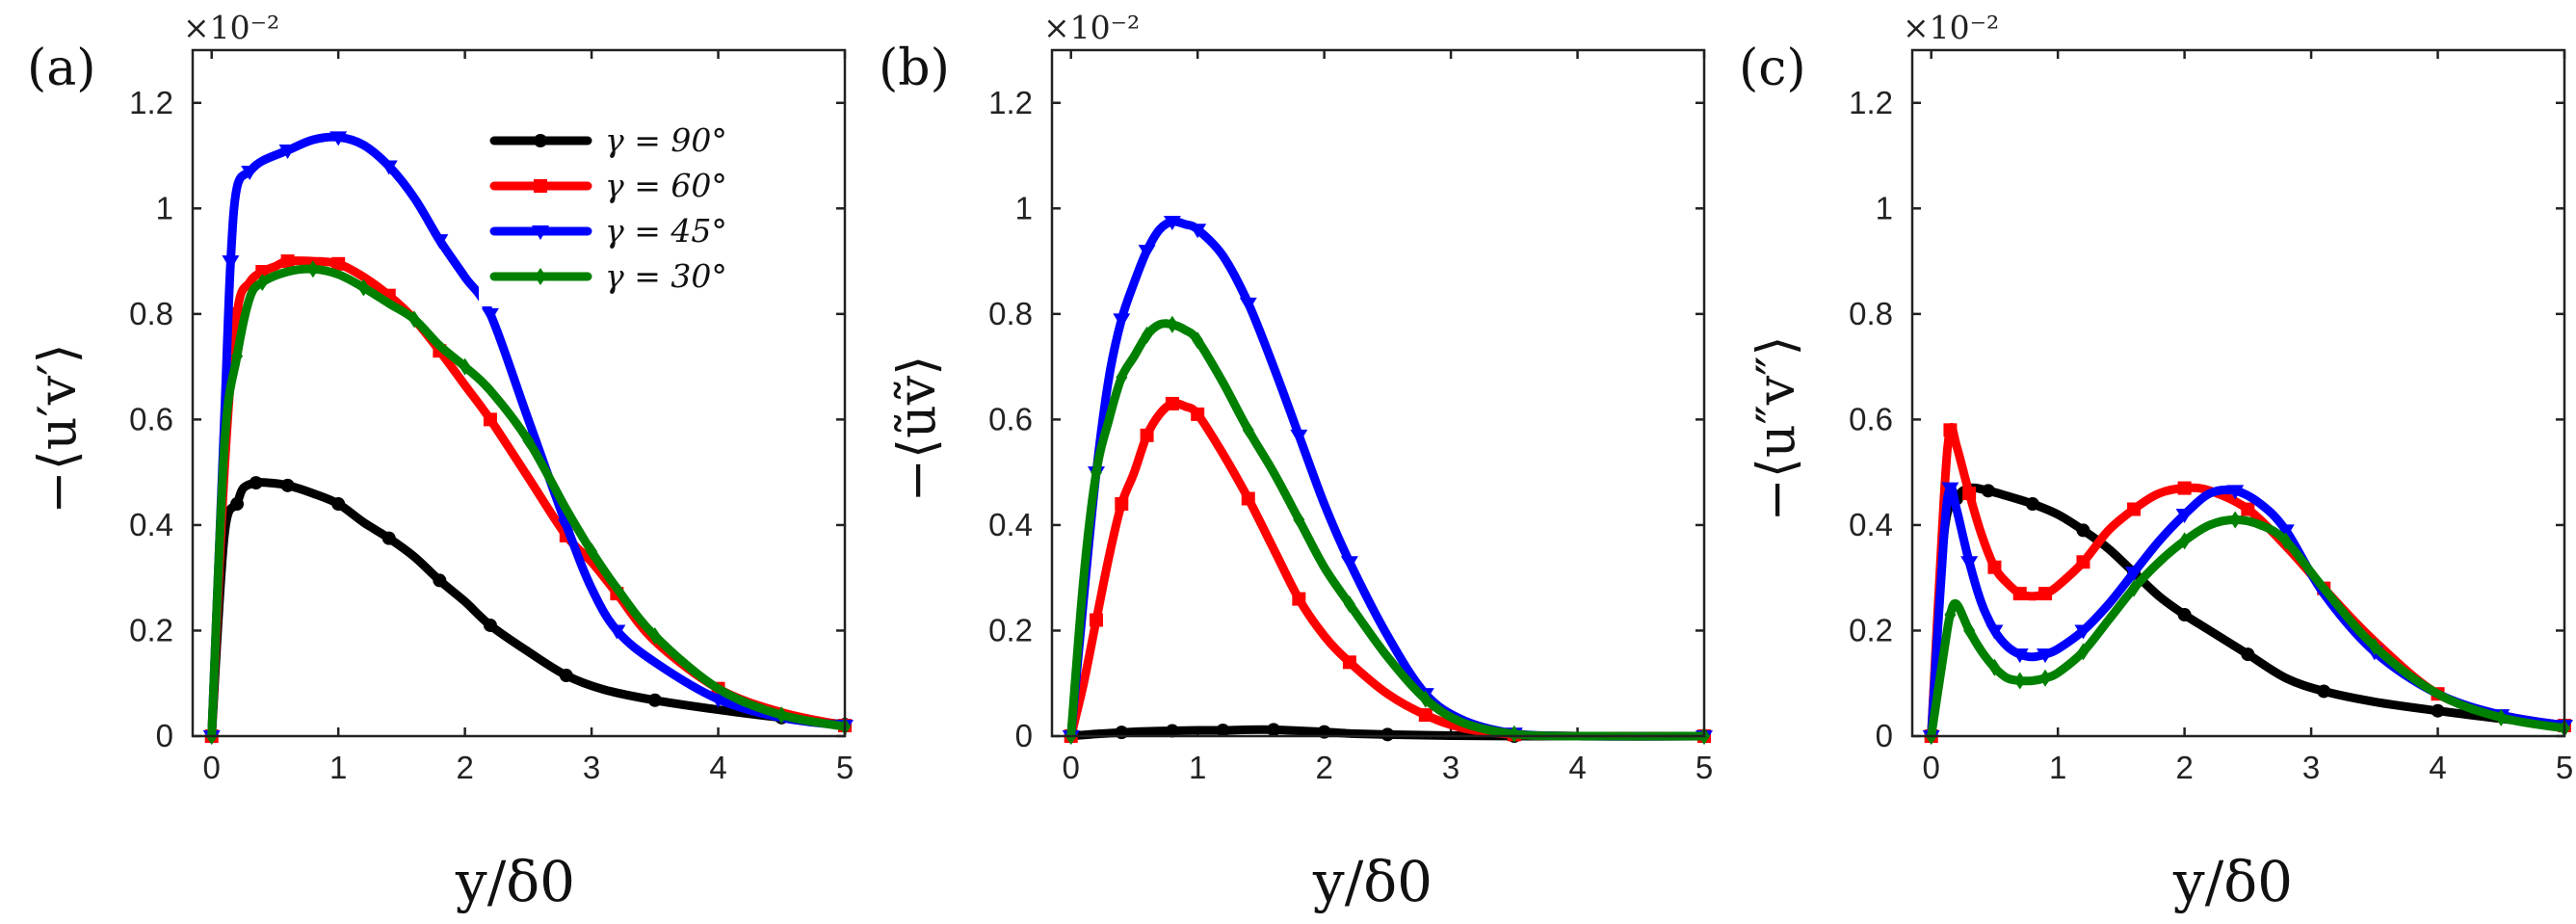  I want to click on x-axis-label: y/δ0, so click(1372, 881).